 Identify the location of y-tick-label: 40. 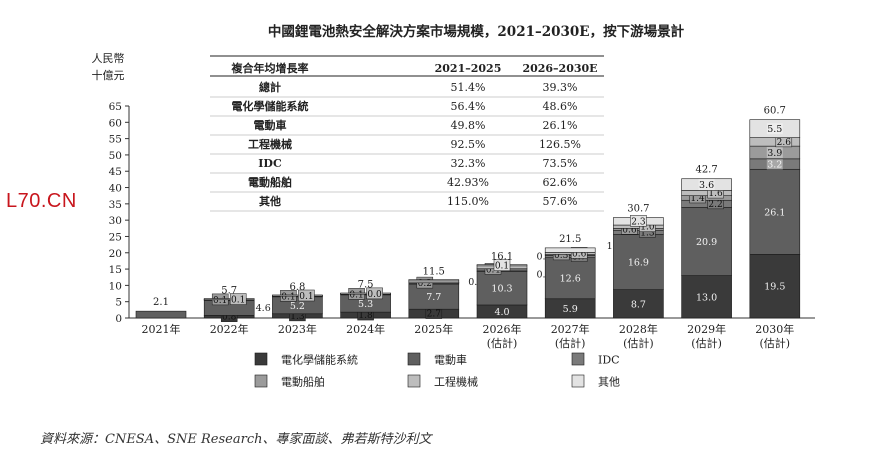
(115, 189).